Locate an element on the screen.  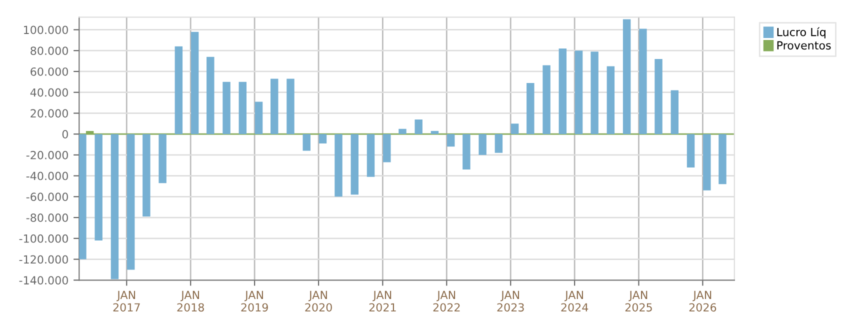
x-tick-label: JAN 2018 is located at coordinates (190, 301).